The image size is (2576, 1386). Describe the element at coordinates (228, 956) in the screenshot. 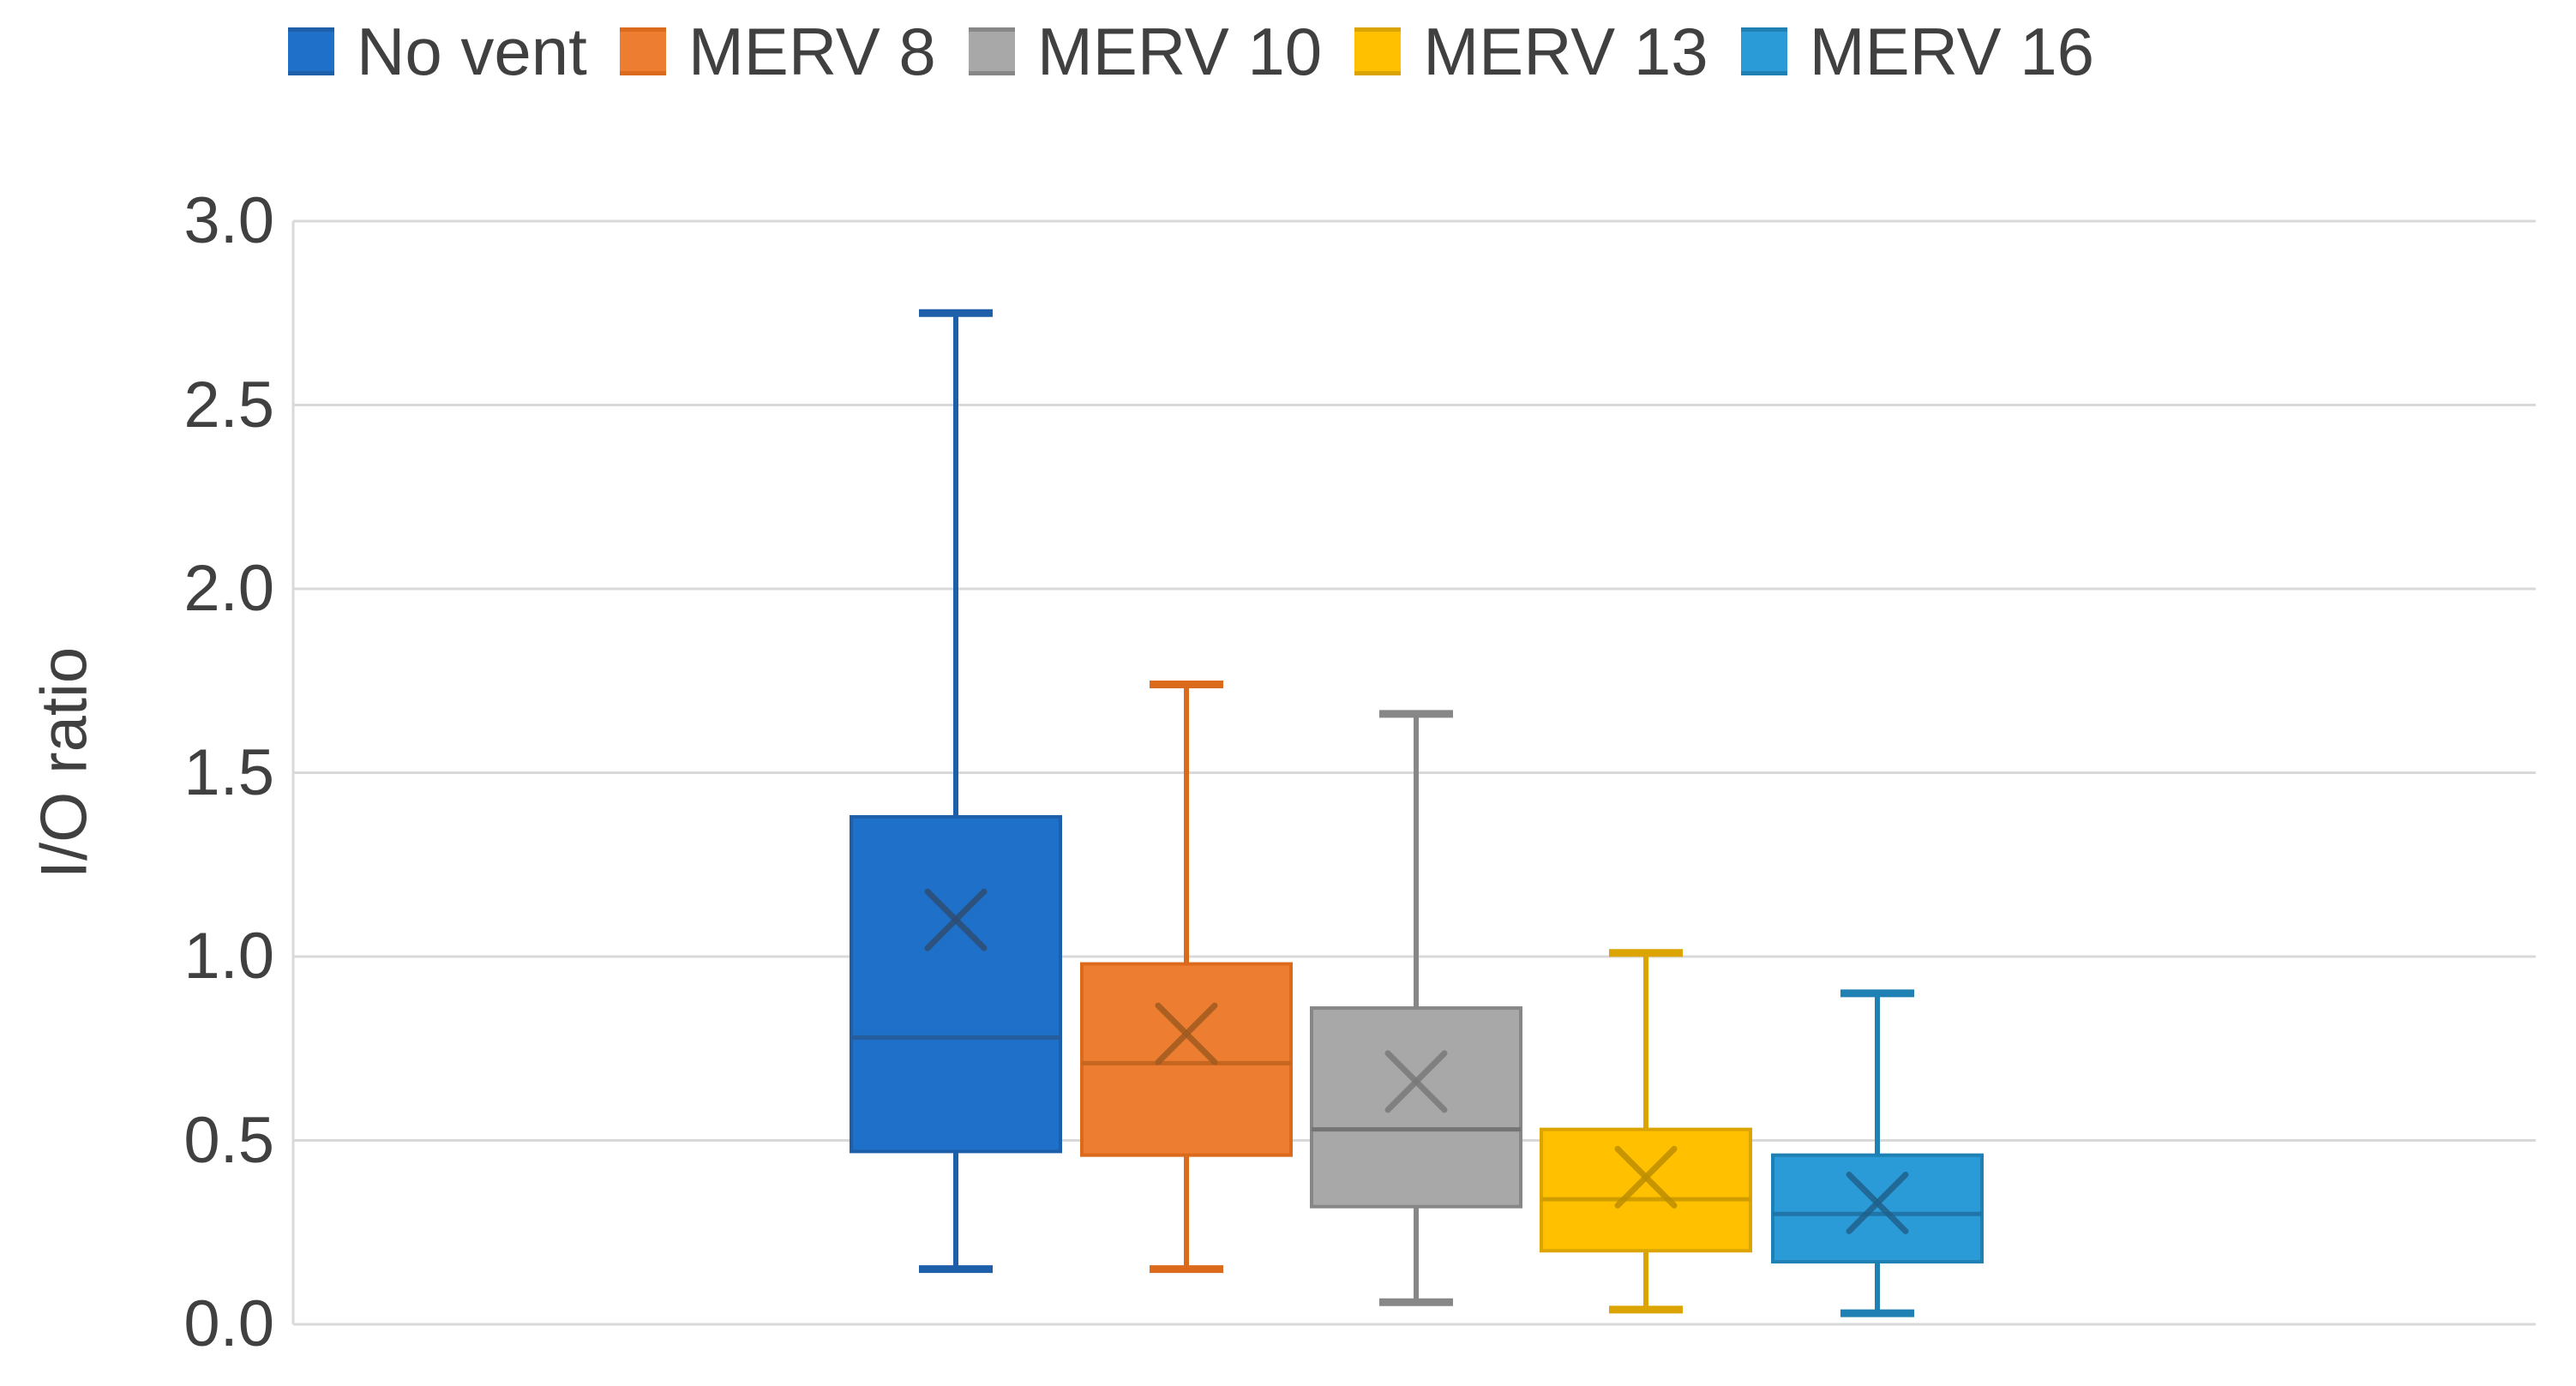

I see `y-tick-label: 1.0` at that location.